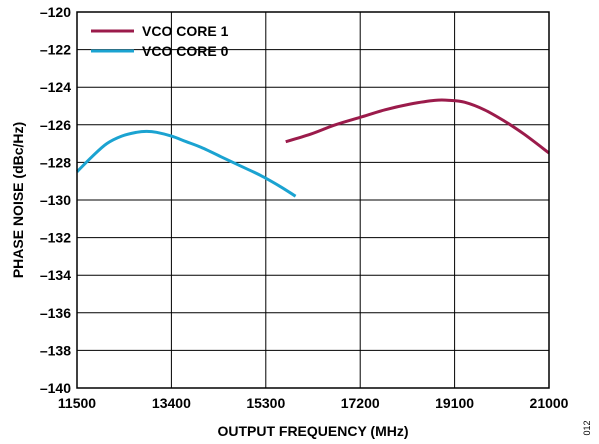 The width and height of the screenshot is (599, 444). Describe the element at coordinates (185, 31) in the screenshot. I see `legend-label: VCO CORE 1` at that location.